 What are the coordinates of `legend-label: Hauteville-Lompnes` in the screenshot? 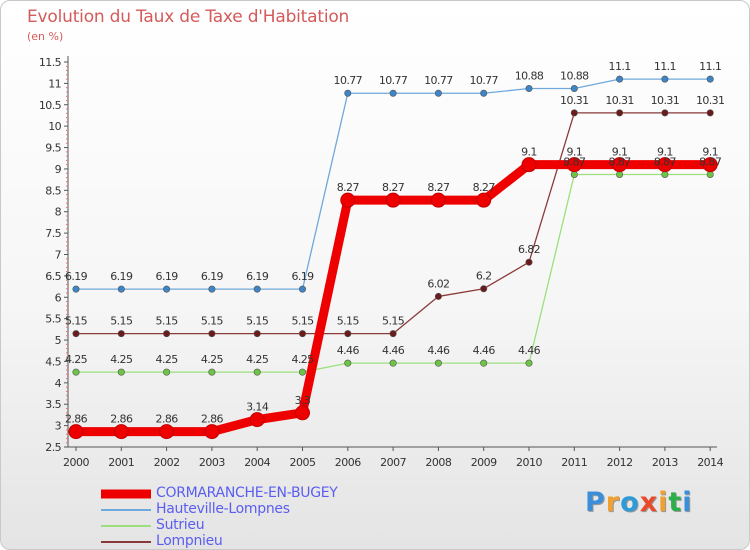 It's located at (223, 509).